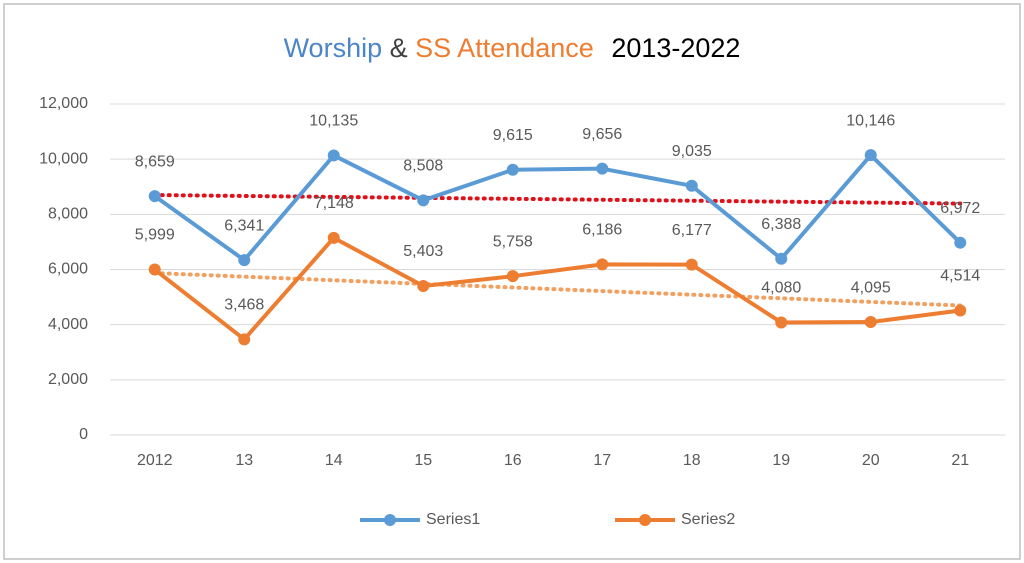  I want to click on x-tick-label: 15, so click(423, 460).